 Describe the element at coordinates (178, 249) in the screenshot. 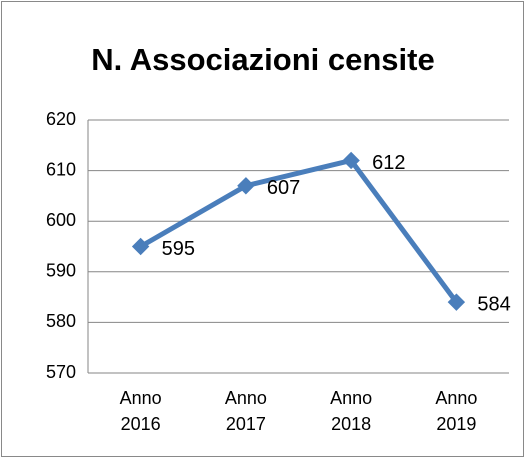

I see `data-label: 595` at that location.